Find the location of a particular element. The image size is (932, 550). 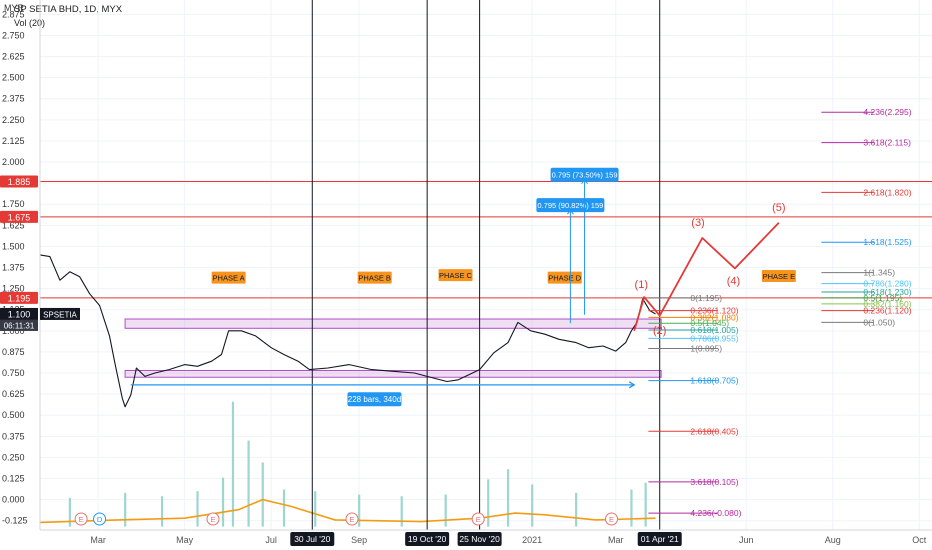

x-tick-label: Sep is located at coordinates (359, 540).